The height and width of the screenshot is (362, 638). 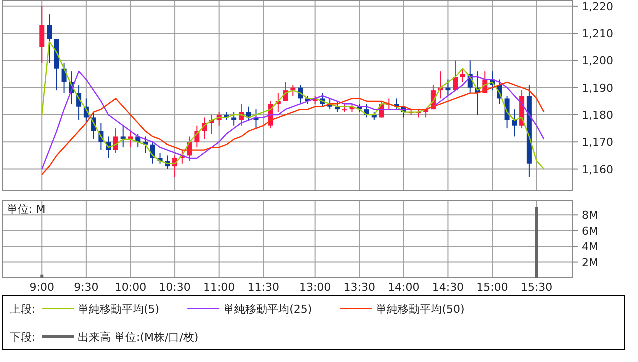 What do you see at coordinates (448, 287) in the screenshot?
I see `x-tick-label: 14:30` at bounding box center [448, 287].